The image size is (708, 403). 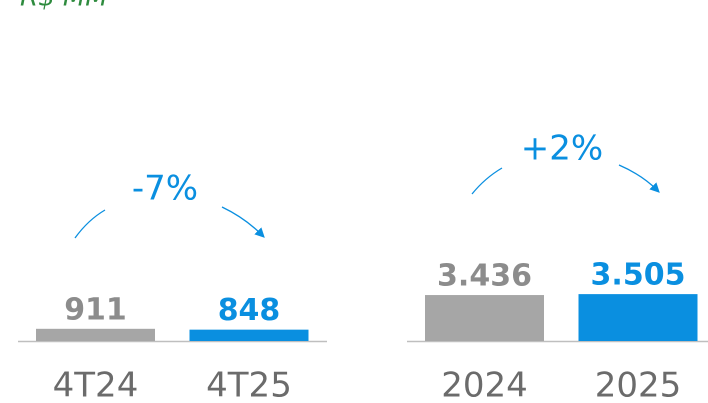 I want to click on category-label: 2025, so click(x=638, y=384).